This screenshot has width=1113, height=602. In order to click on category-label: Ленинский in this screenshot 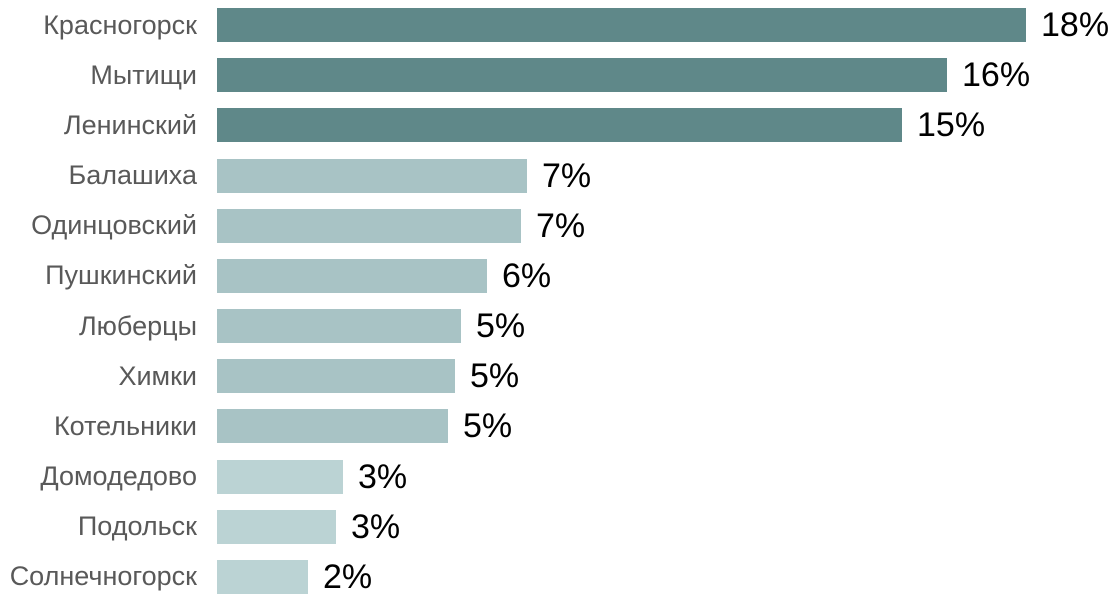, I will do `click(130, 124)`.